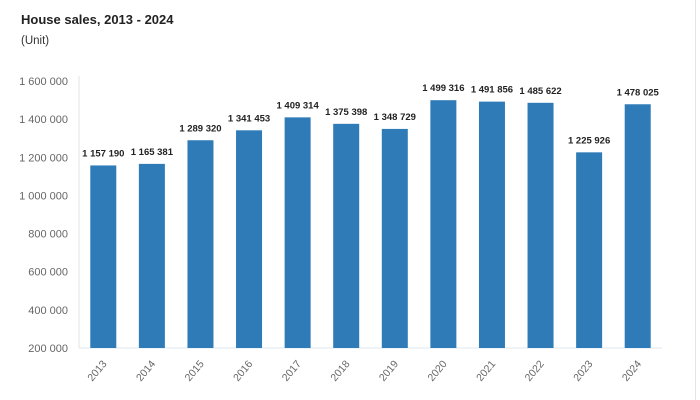  What do you see at coordinates (395, 117) in the screenshot?
I see `data-label: 1 348 729` at bounding box center [395, 117].